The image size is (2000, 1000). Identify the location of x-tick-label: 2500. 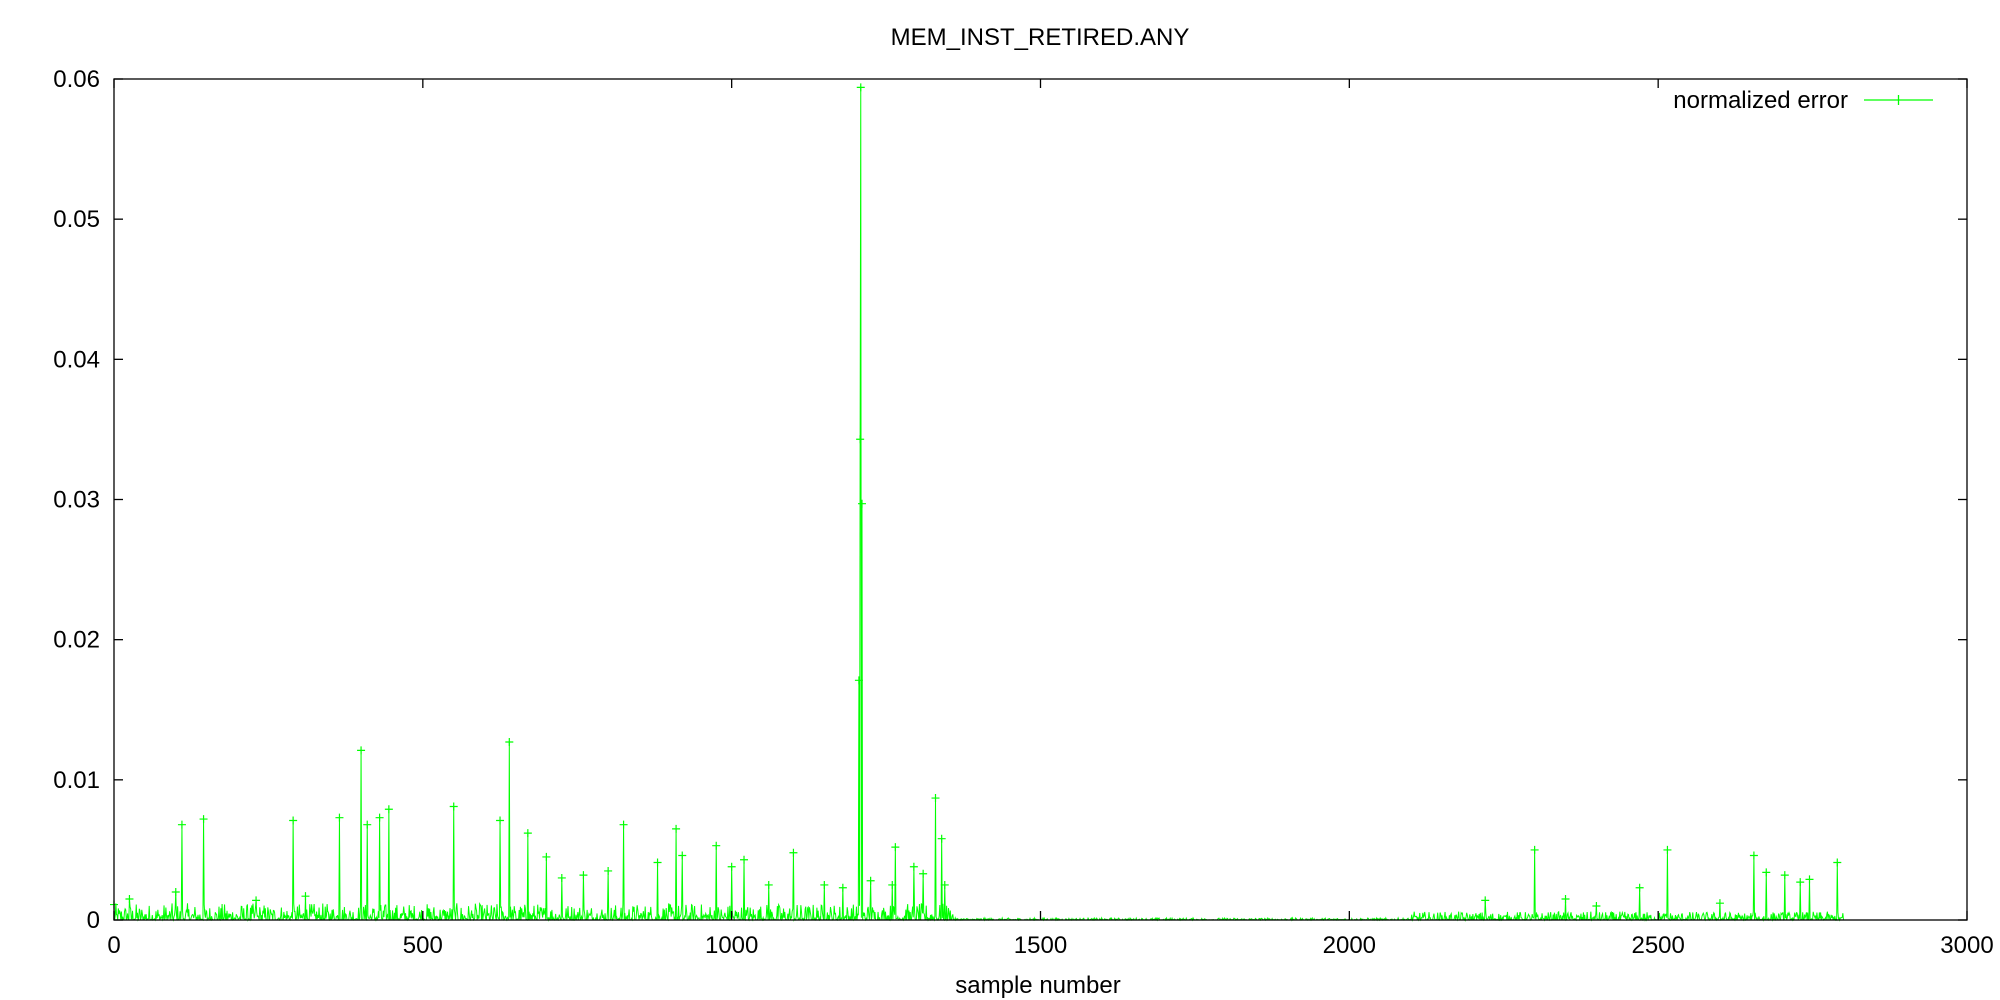
(1657, 945).